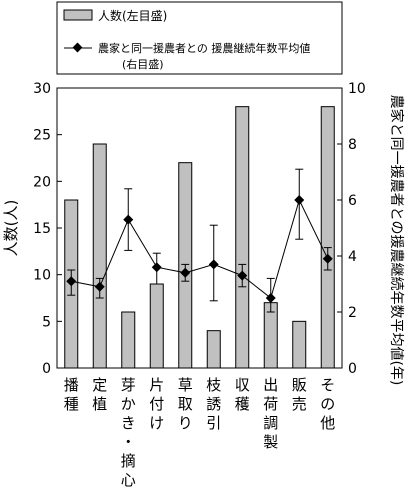 This screenshot has width=413, height=500. I want to click on category-label-2: 芽かき・摘心, so click(128, 432).